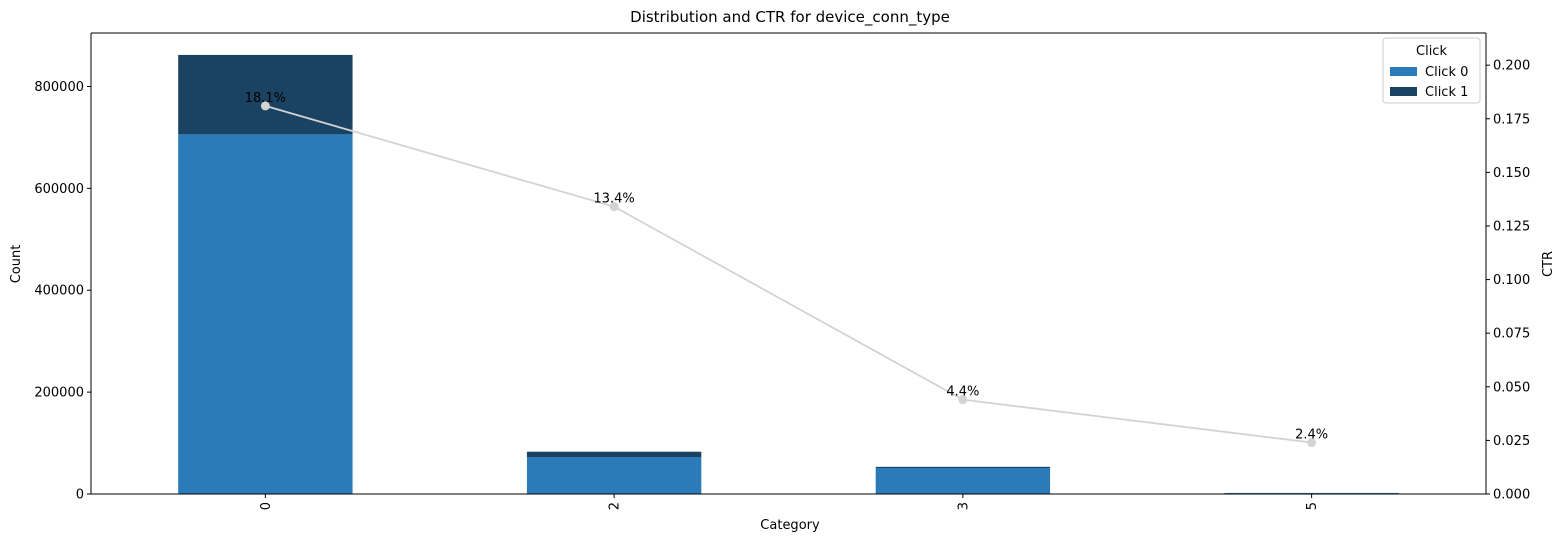 Image resolution: width=1565 pixels, height=546 pixels. I want to click on y2-tick-label: 0.000, so click(1511, 495).